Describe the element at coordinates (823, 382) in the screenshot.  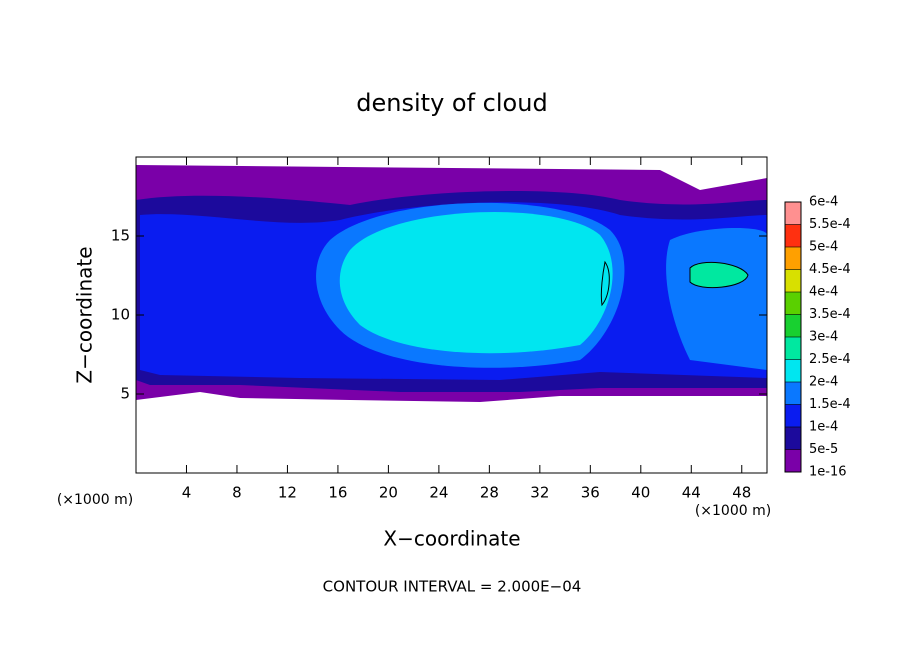
I see `colorbar-label: 2e-4` at that location.